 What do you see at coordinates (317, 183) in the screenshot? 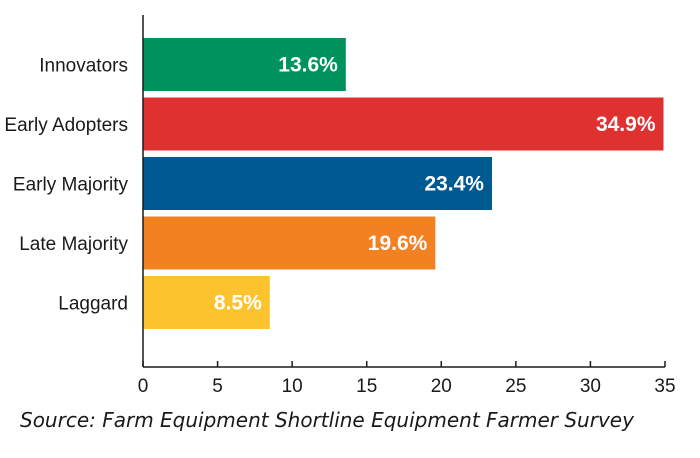
I see `bar-early-majority` at bounding box center [317, 183].